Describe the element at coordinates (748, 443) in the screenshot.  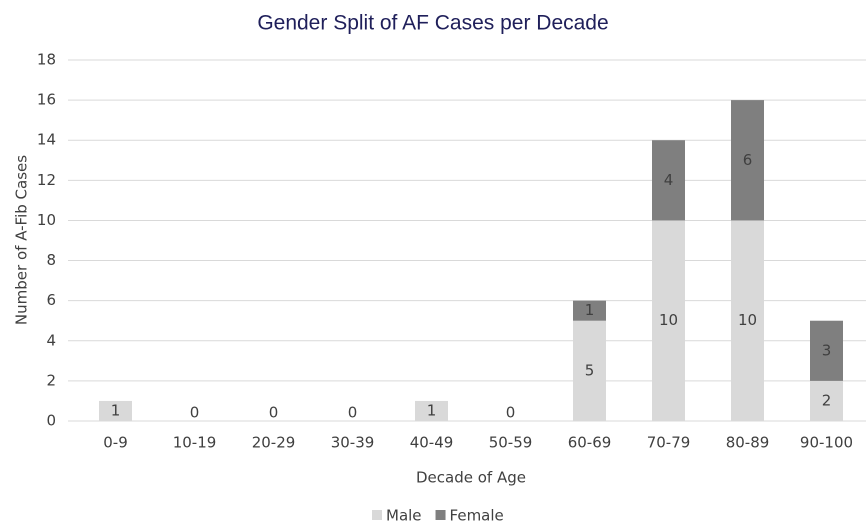
I see `x-tick-label: 80-89` at that location.